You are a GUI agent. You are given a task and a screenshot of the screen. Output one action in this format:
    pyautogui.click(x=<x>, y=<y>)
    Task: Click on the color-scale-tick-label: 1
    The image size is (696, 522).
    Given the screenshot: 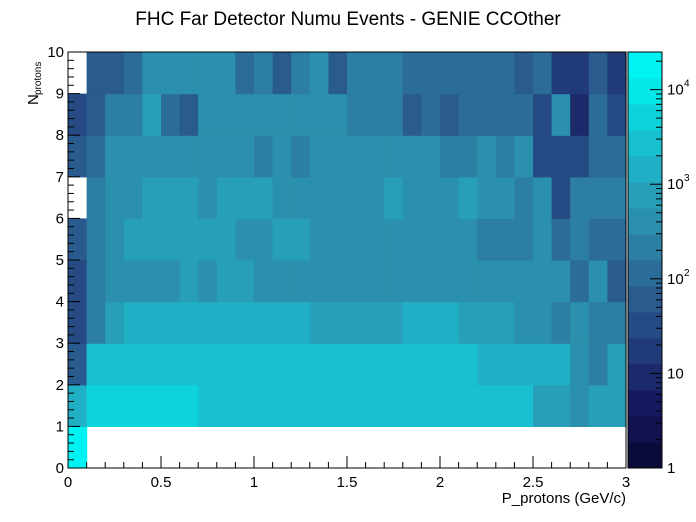 What is the action you would take?
    pyautogui.click(x=671, y=468)
    